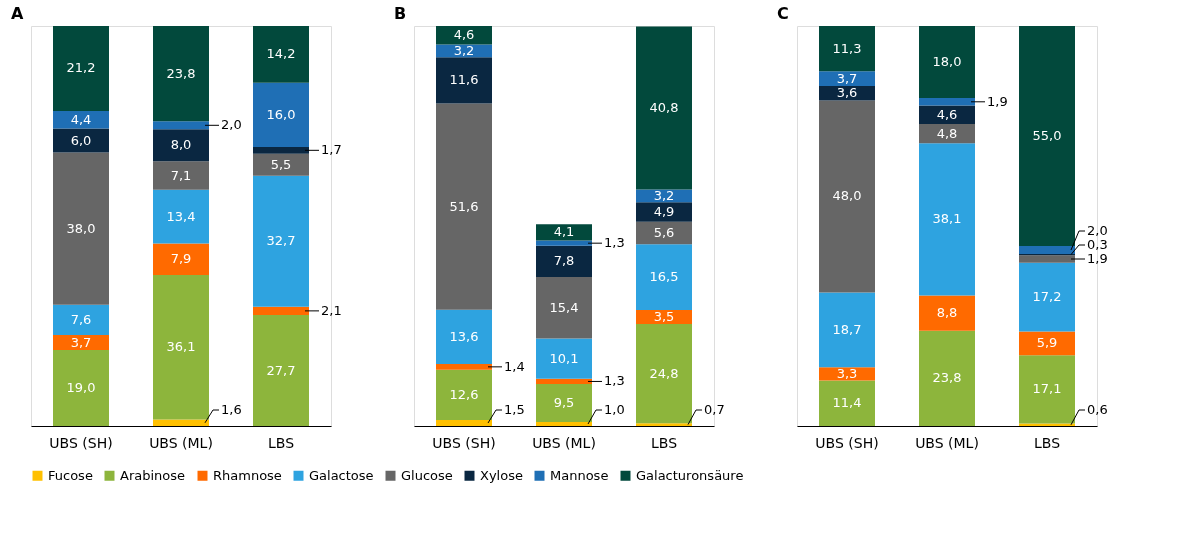 The width and height of the screenshot is (1182, 547). What do you see at coordinates (947, 114) in the screenshot?
I see `data-label: 4,6` at bounding box center [947, 114].